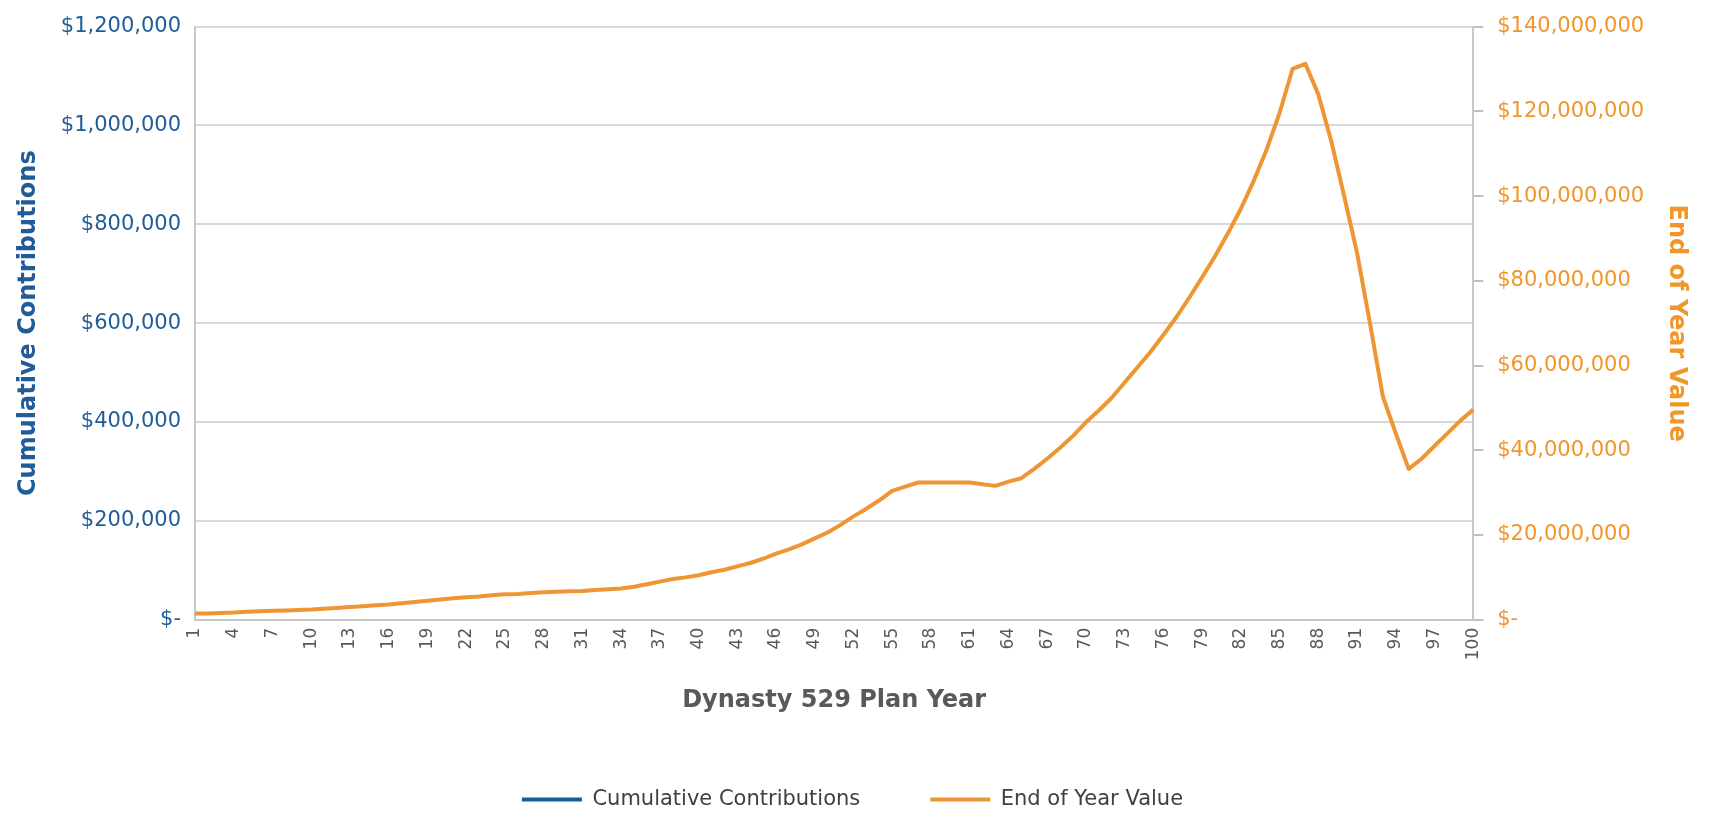  Describe the element at coordinates (1278, 638) in the screenshot. I see `x-tick-label: 85` at that location.